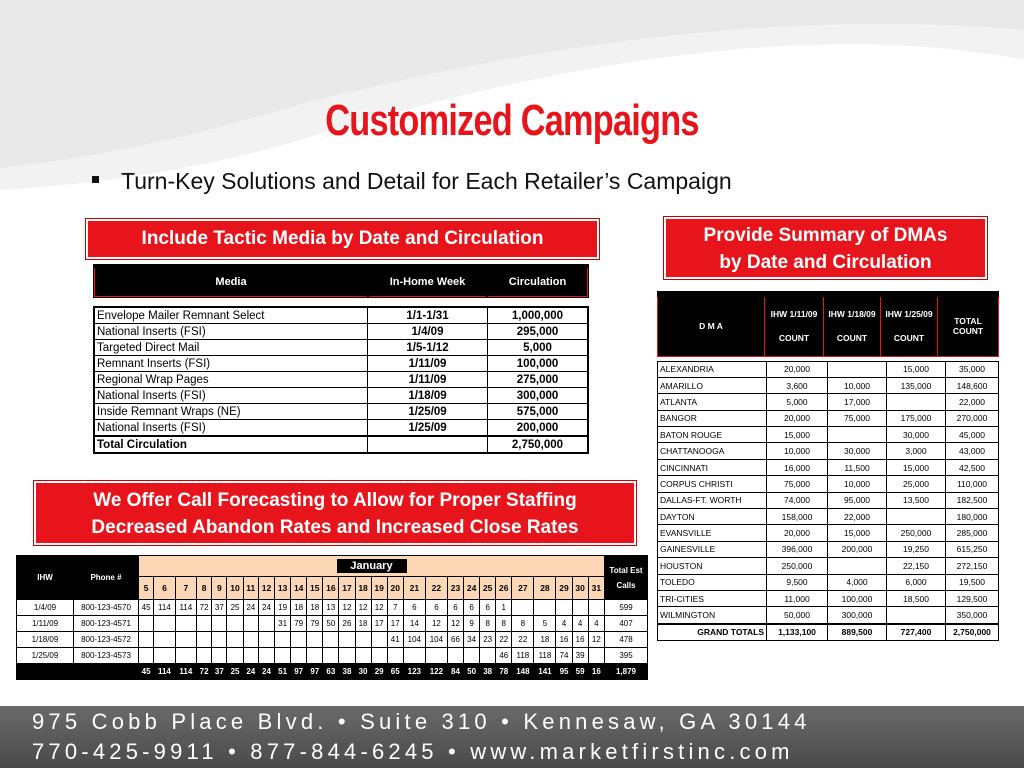 This screenshot has height=768, width=1024. I want to click on ihw-header: IHW, so click(45, 577).